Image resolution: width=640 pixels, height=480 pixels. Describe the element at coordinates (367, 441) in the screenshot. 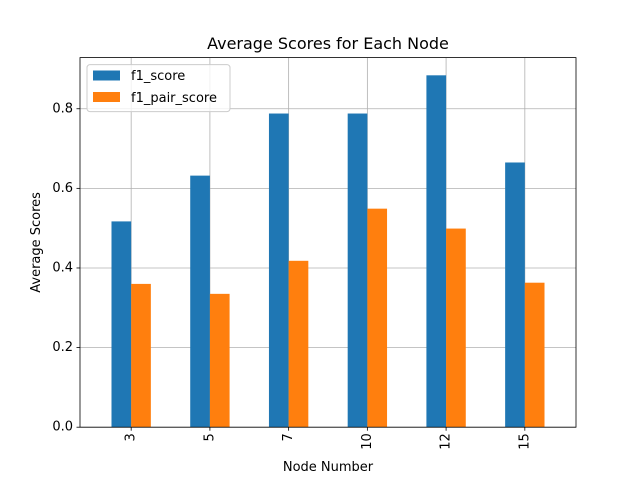

I see `x-tick-label: 10` at that location.